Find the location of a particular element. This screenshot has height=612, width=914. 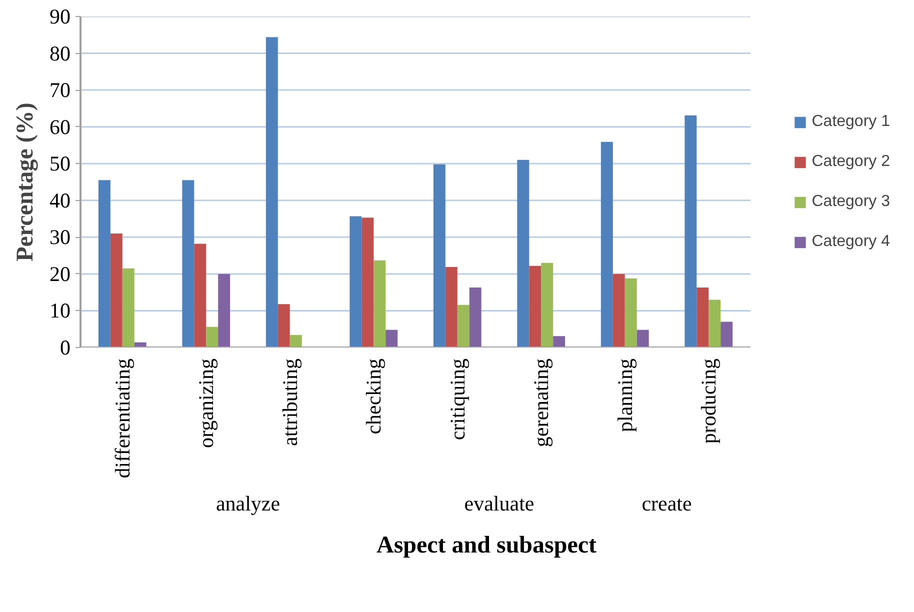

x-tick-label: critiquing is located at coordinates (457, 399).